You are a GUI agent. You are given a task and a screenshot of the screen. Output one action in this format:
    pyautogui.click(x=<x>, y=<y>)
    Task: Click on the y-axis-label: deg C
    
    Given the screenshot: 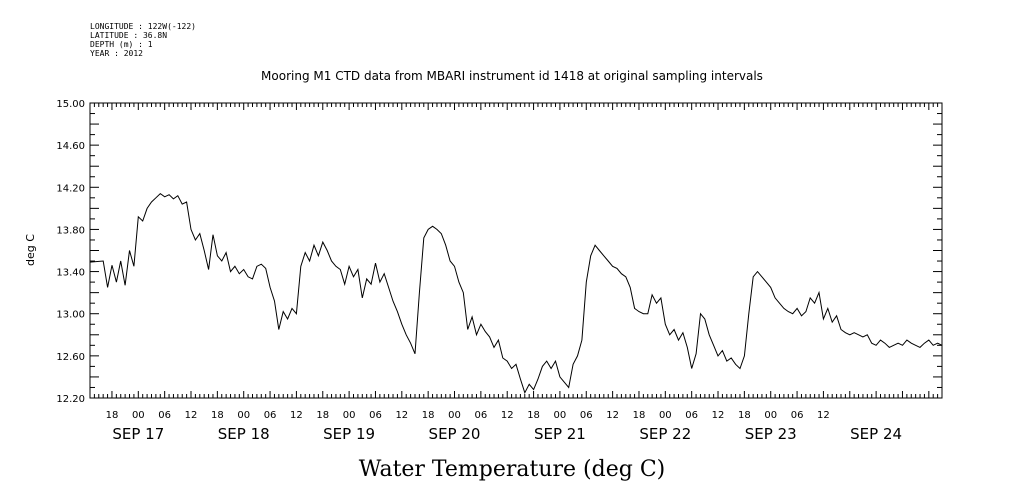 What is the action you would take?
    pyautogui.click(x=30, y=250)
    